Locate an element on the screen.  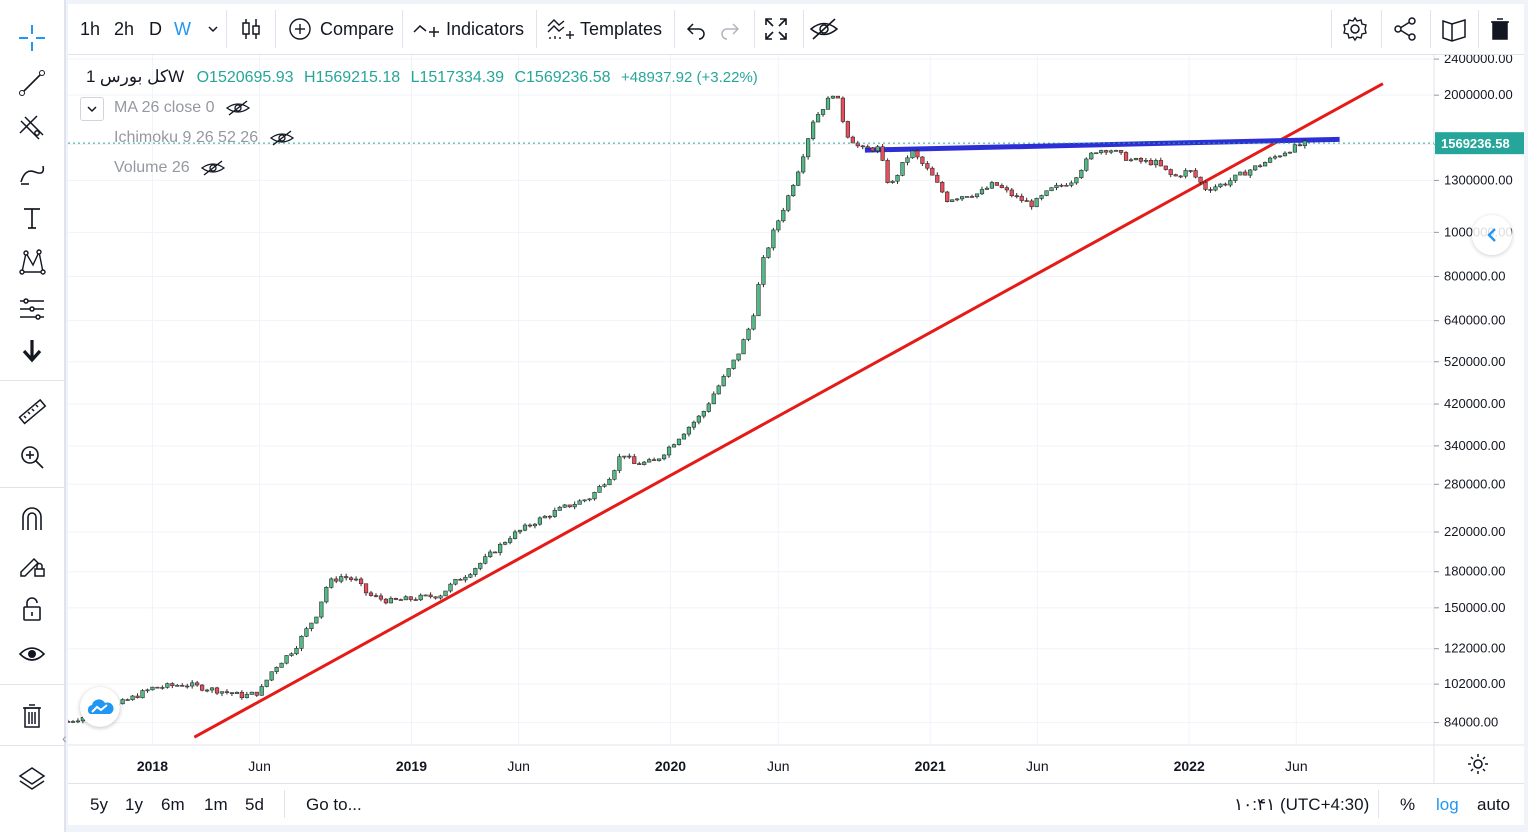
lock-drawing-icon is located at coordinates (32, 564).